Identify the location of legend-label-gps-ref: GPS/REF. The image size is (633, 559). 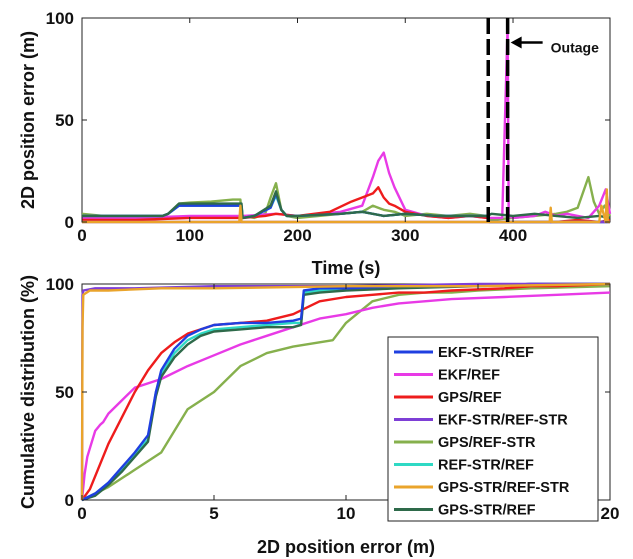
(470, 398).